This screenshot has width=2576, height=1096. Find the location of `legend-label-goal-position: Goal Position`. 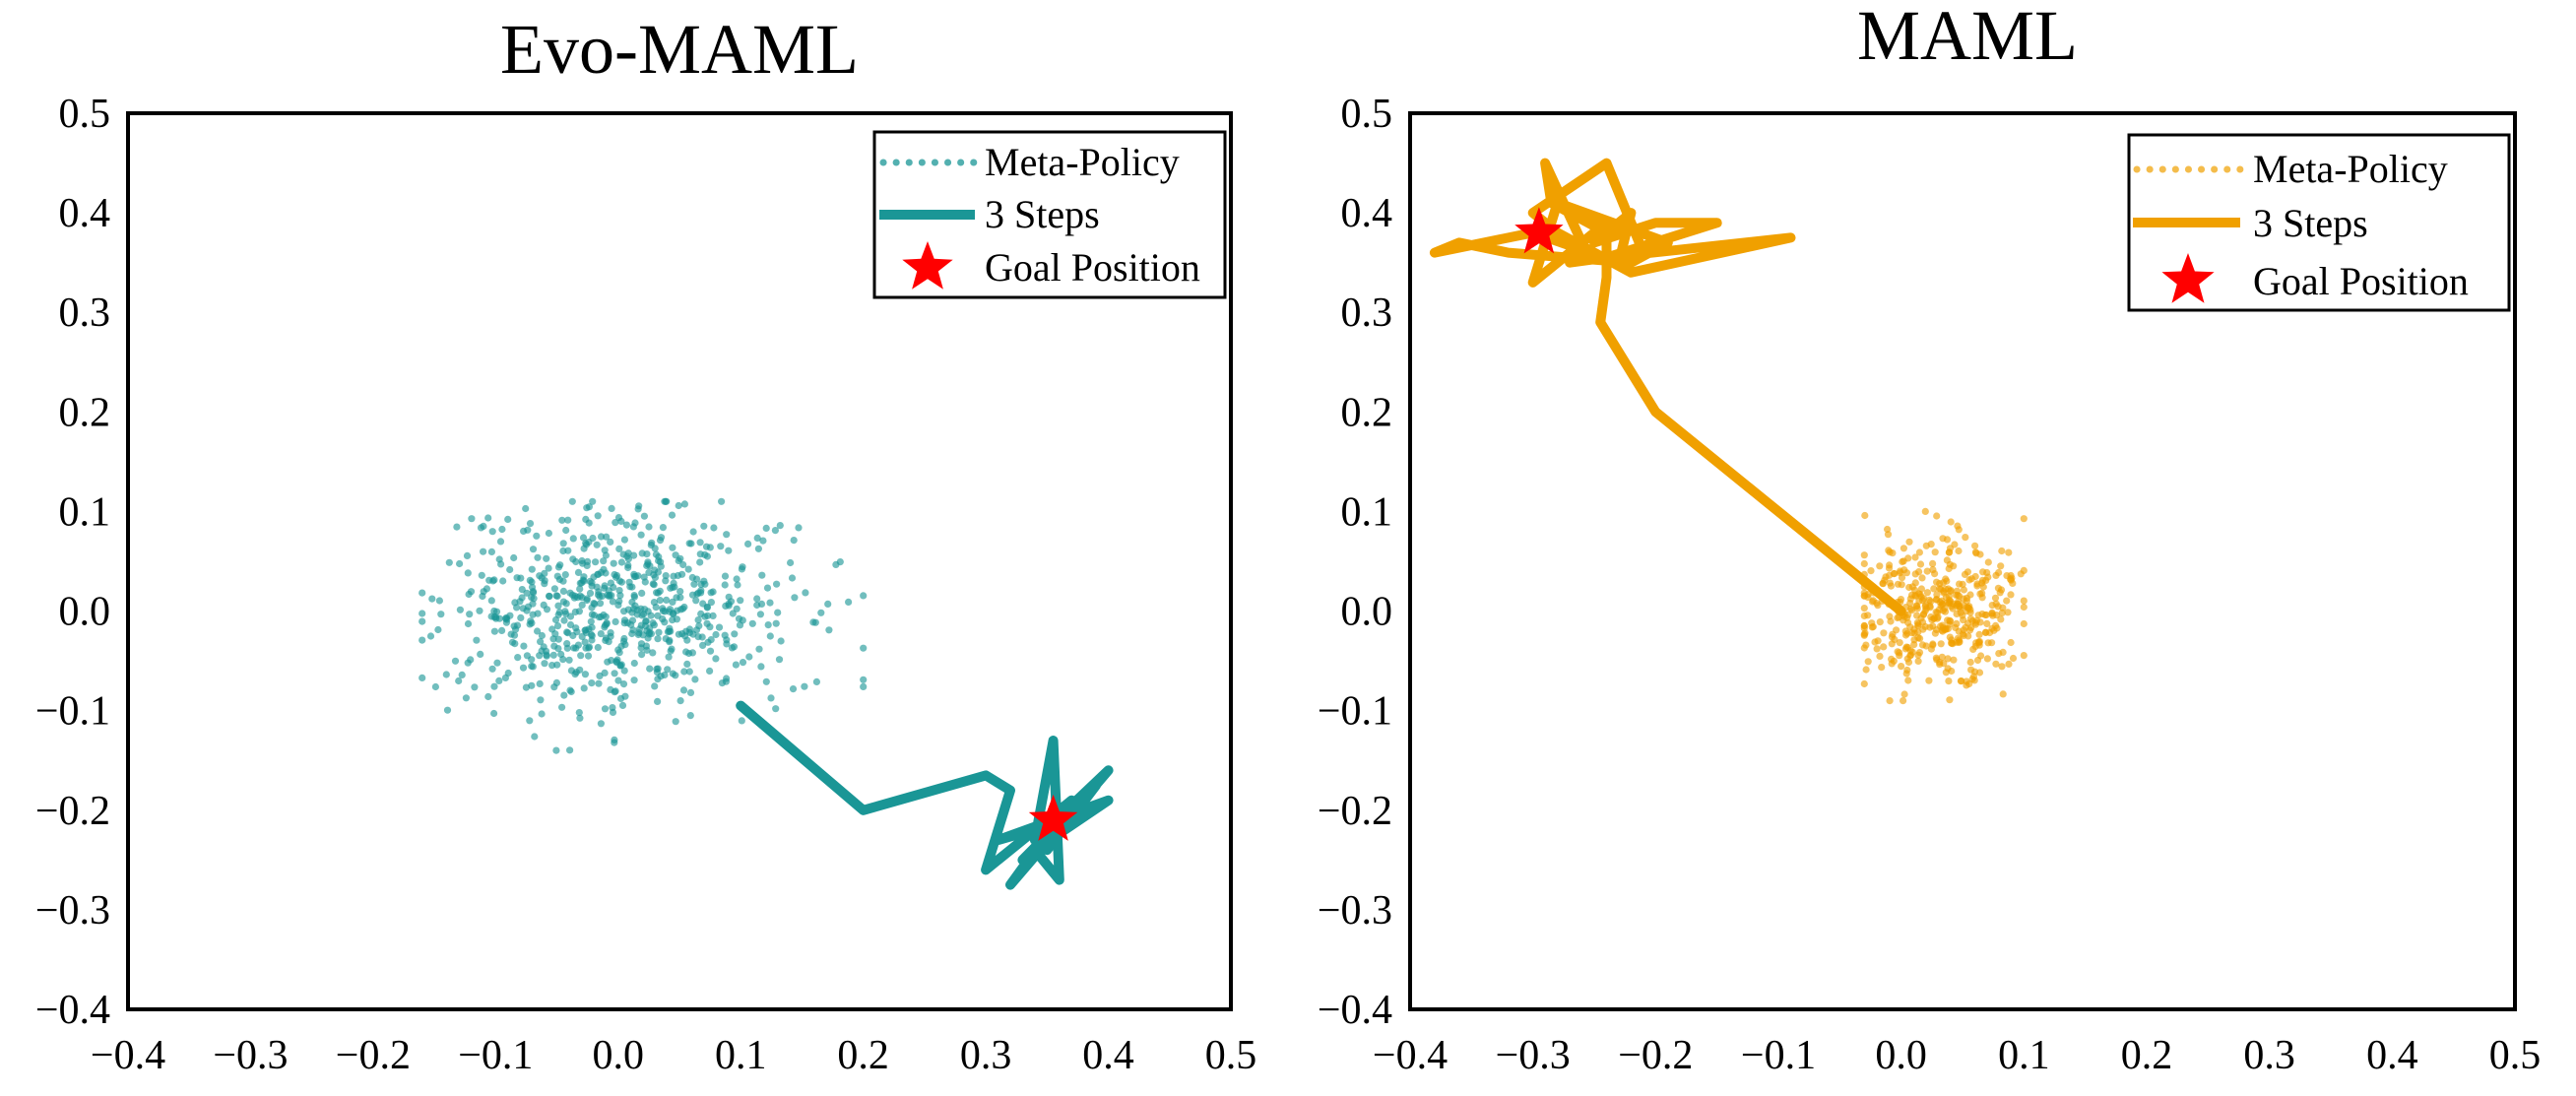

legend-label-goal-position: Goal Position is located at coordinates (1092, 267).